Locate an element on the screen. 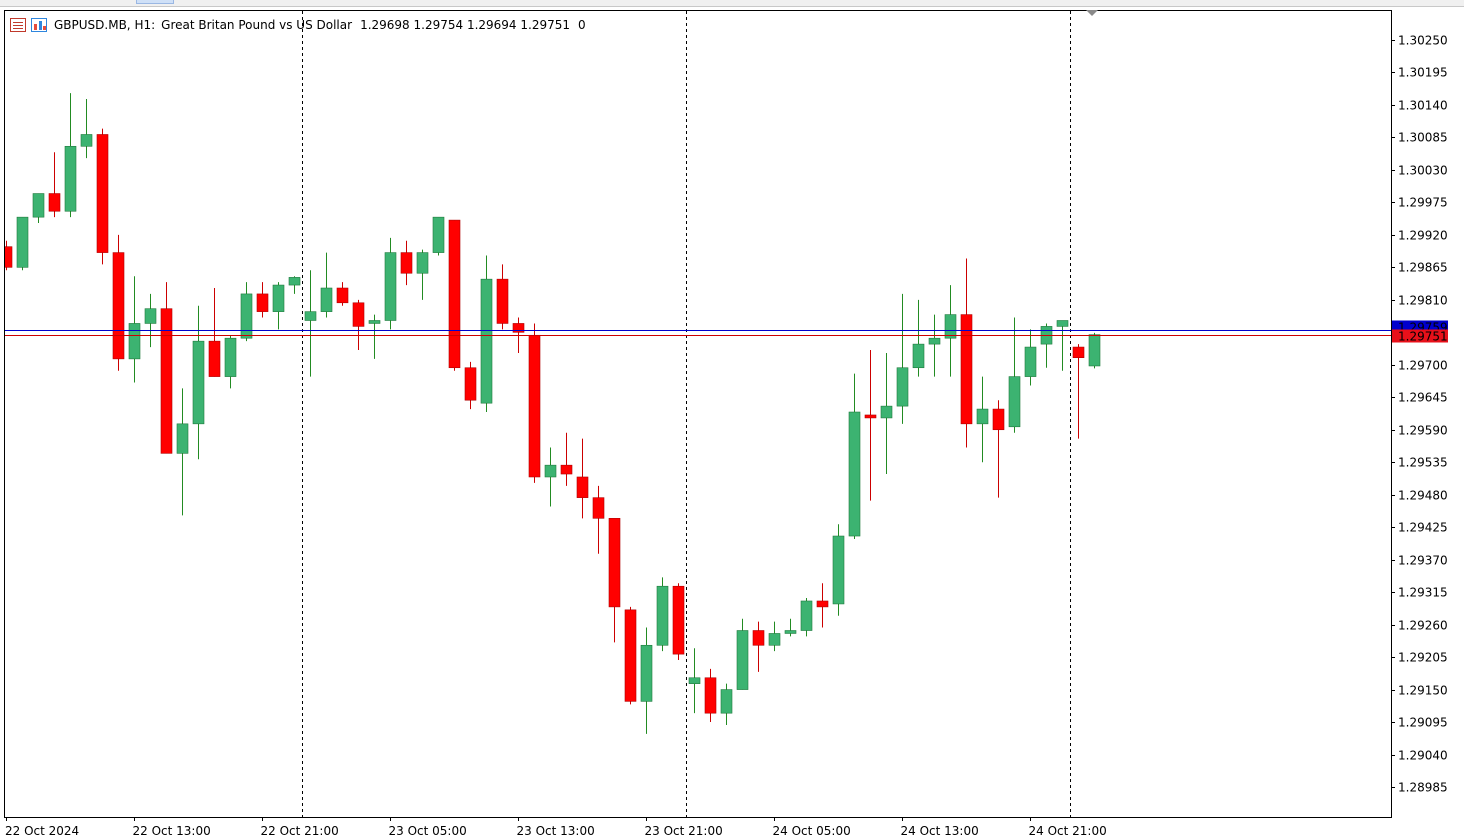 The height and width of the screenshot is (840, 1464). y-tick-label: 1.29645 is located at coordinates (1423, 398).